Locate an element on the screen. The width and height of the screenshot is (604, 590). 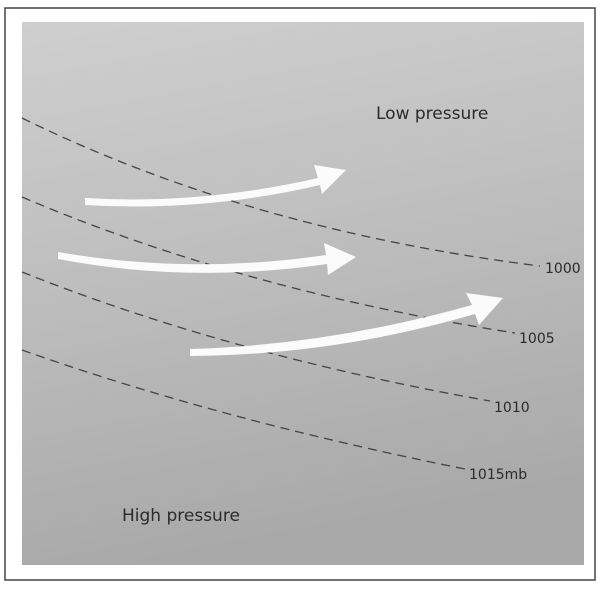
isobar-label: 1015mb is located at coordinates (498, 475).